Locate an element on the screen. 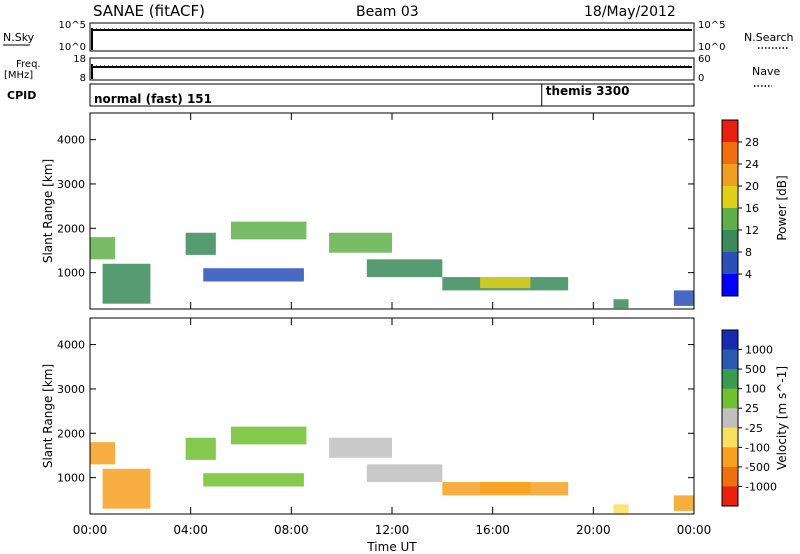  power-ylabel: Slant Range [km] is located at coordinates (48, 211).